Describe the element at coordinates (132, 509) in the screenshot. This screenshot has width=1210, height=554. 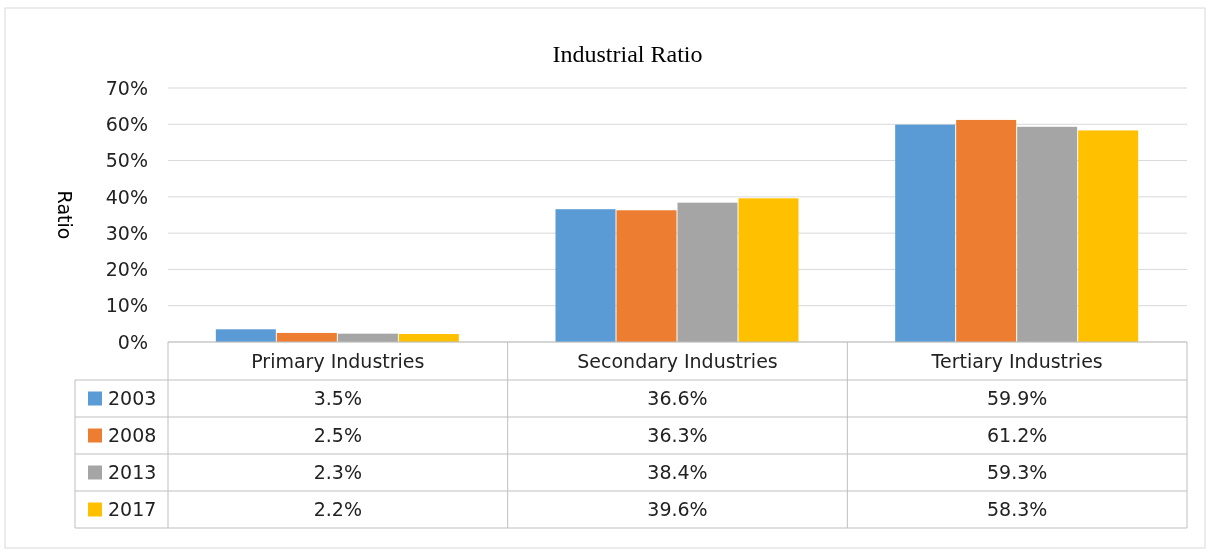
I see `legend-label: 2017` at that location.